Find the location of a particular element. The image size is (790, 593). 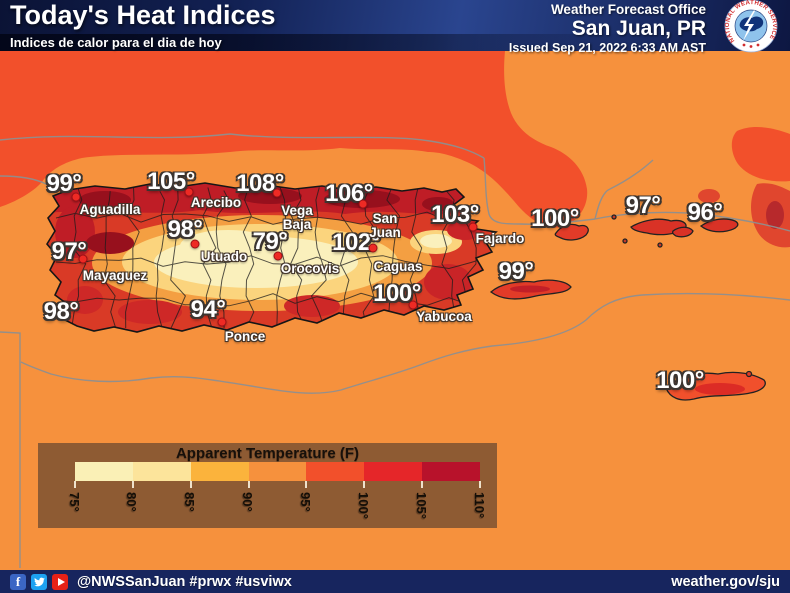

page-subtitle: Indices de calor para el dia de hoy is located at coordinates (116, 42).